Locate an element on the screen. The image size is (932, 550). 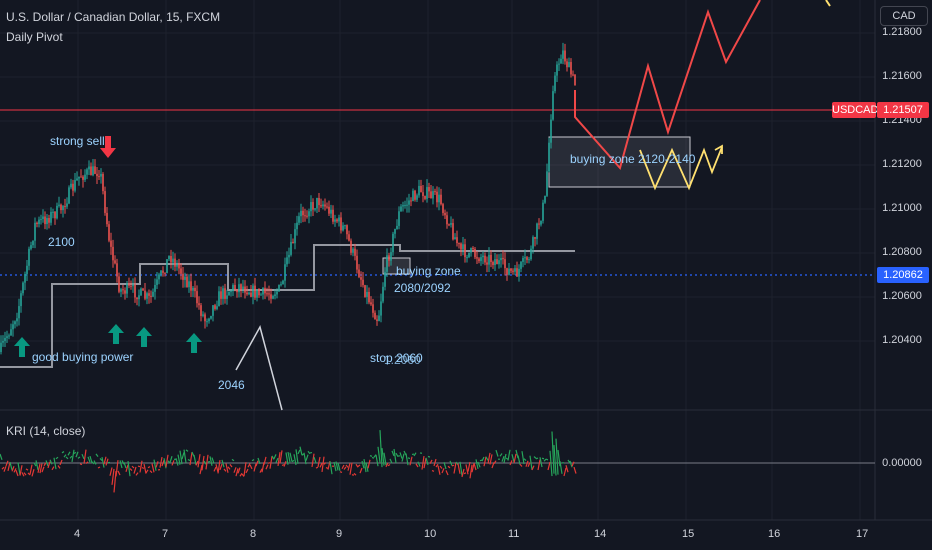
annotation-2100: 2100 is located at coordinates (61, 242).